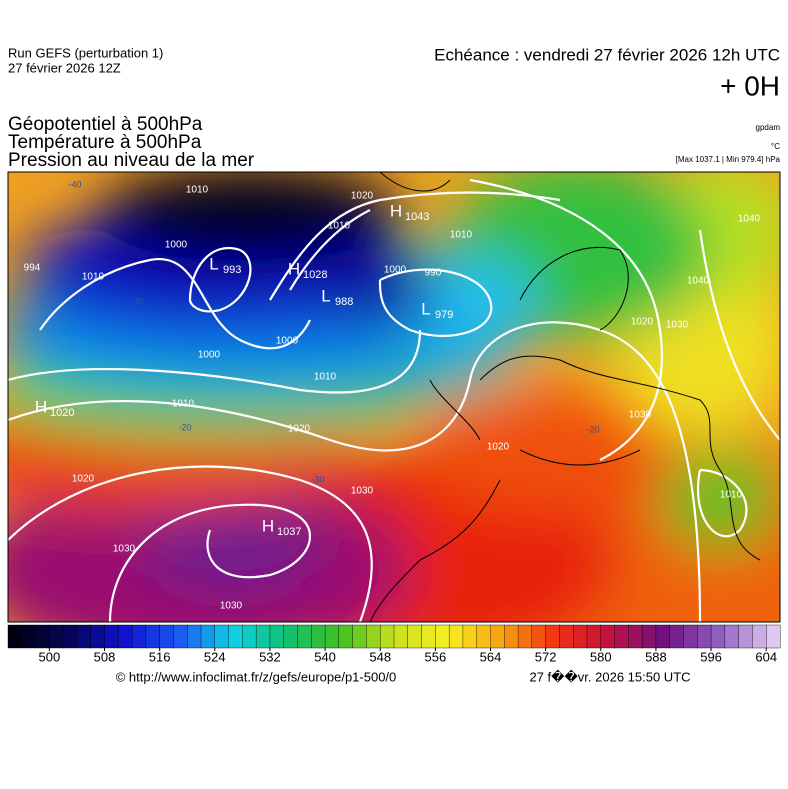 The height and width of the screenshot is (789, 788). What do you see at coordinates (160, 656) in the screenshot?
I see `colorbar-label: 516` at bounding box center [160, 656].